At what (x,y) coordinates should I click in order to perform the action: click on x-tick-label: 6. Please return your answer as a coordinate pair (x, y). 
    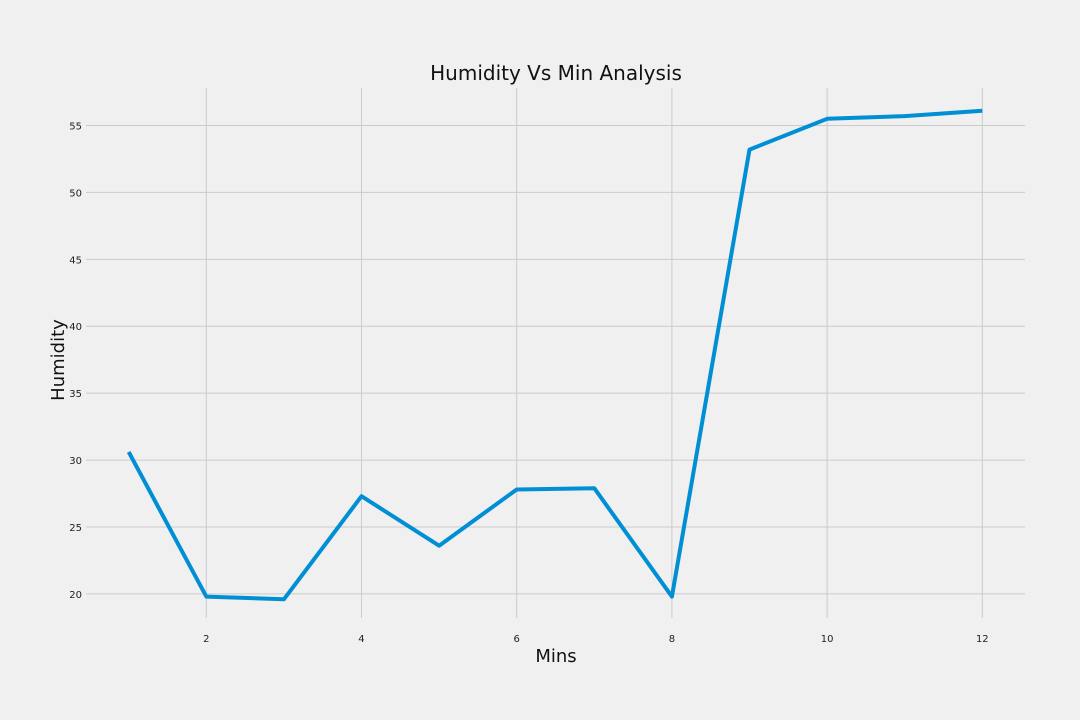
    Looking at the image, I should click on (517, 639).